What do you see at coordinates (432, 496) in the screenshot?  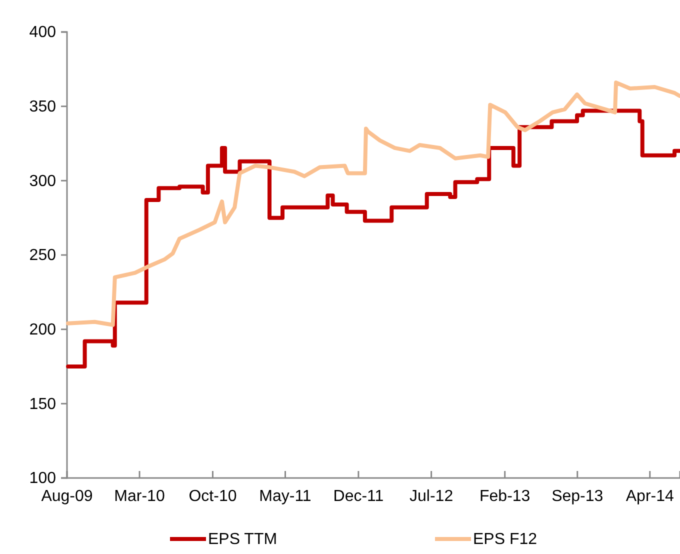 I see `x-tick-label: Jul-12` at bounding box center [432, 496].